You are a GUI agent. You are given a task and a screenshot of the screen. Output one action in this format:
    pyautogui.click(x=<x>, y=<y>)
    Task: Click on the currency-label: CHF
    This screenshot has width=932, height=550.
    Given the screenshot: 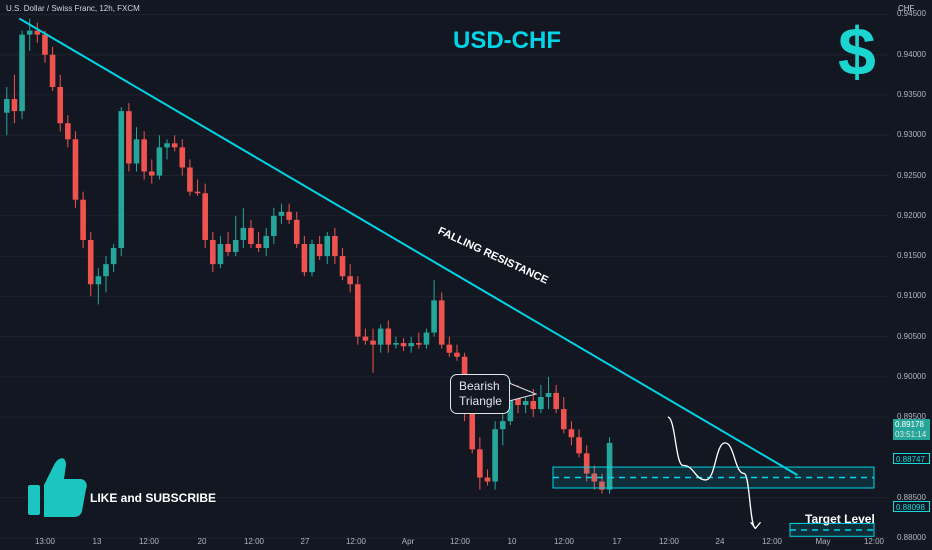 What is the action you would take?
    pyautogui.click(x=906, y=8)
    